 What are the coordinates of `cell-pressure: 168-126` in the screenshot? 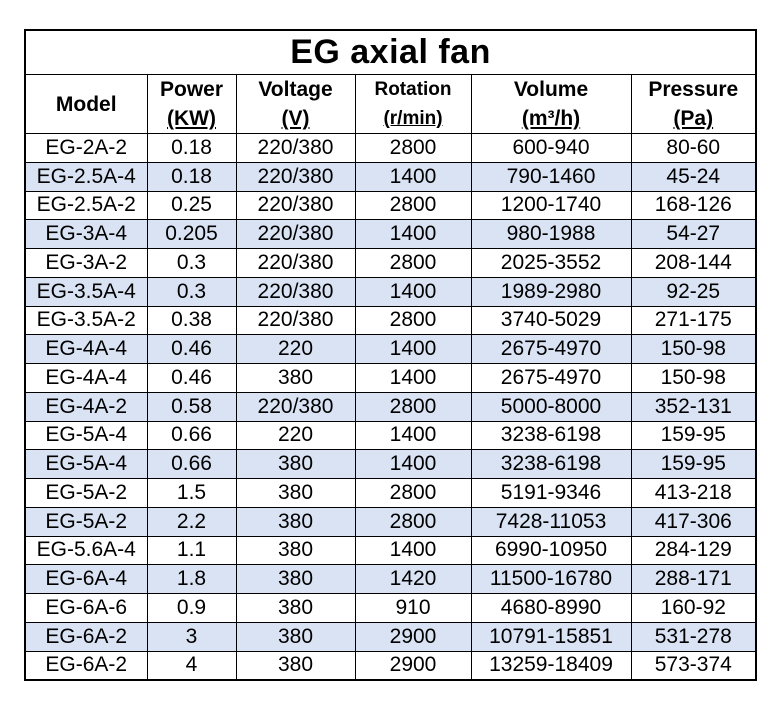 It's located at (694, 205).